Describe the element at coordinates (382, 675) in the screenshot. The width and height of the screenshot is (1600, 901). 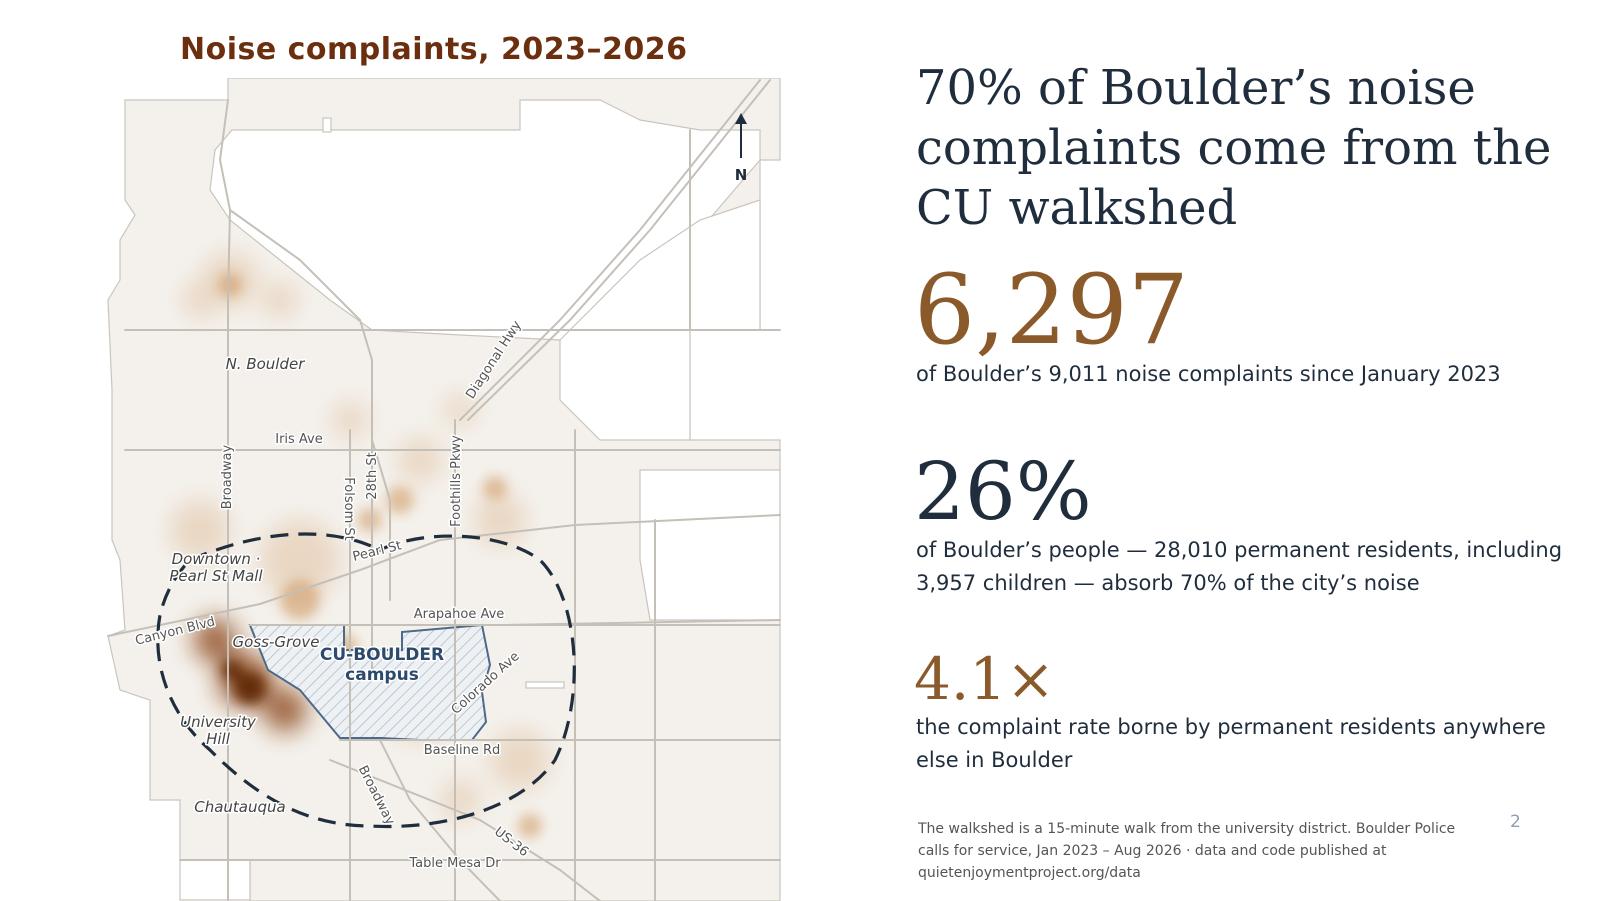
I see `campus-label-line2: campus` at that location.